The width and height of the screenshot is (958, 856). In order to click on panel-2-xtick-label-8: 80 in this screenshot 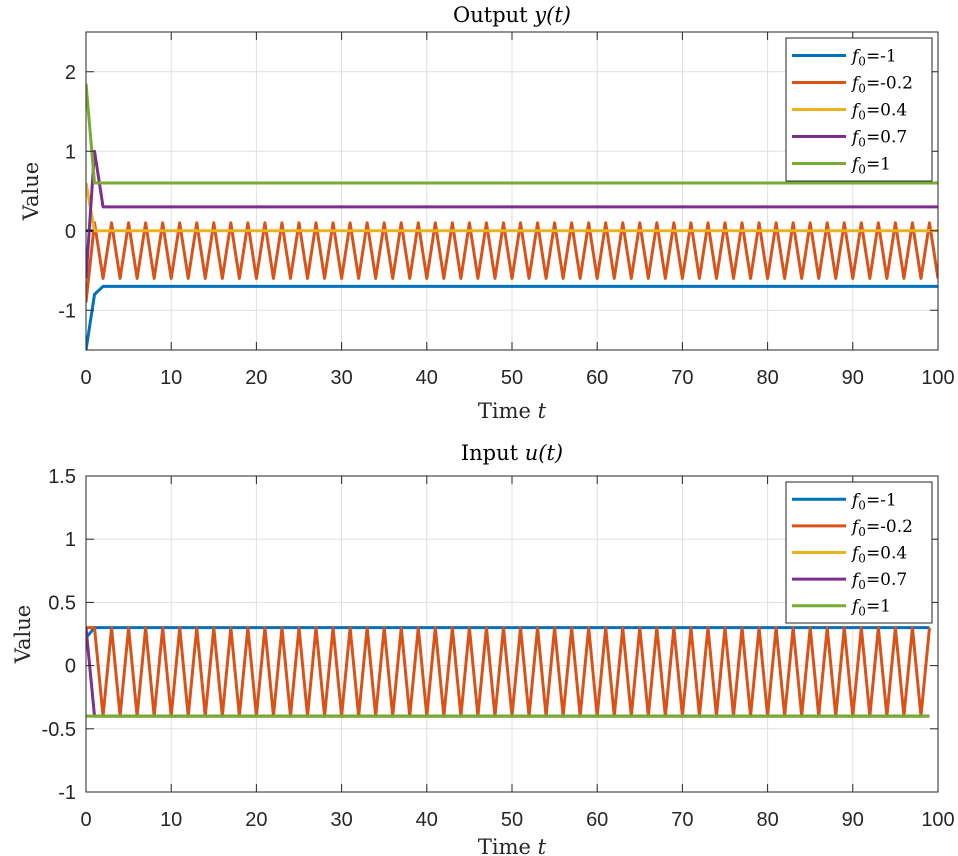, I will do `click(767, 820)`.